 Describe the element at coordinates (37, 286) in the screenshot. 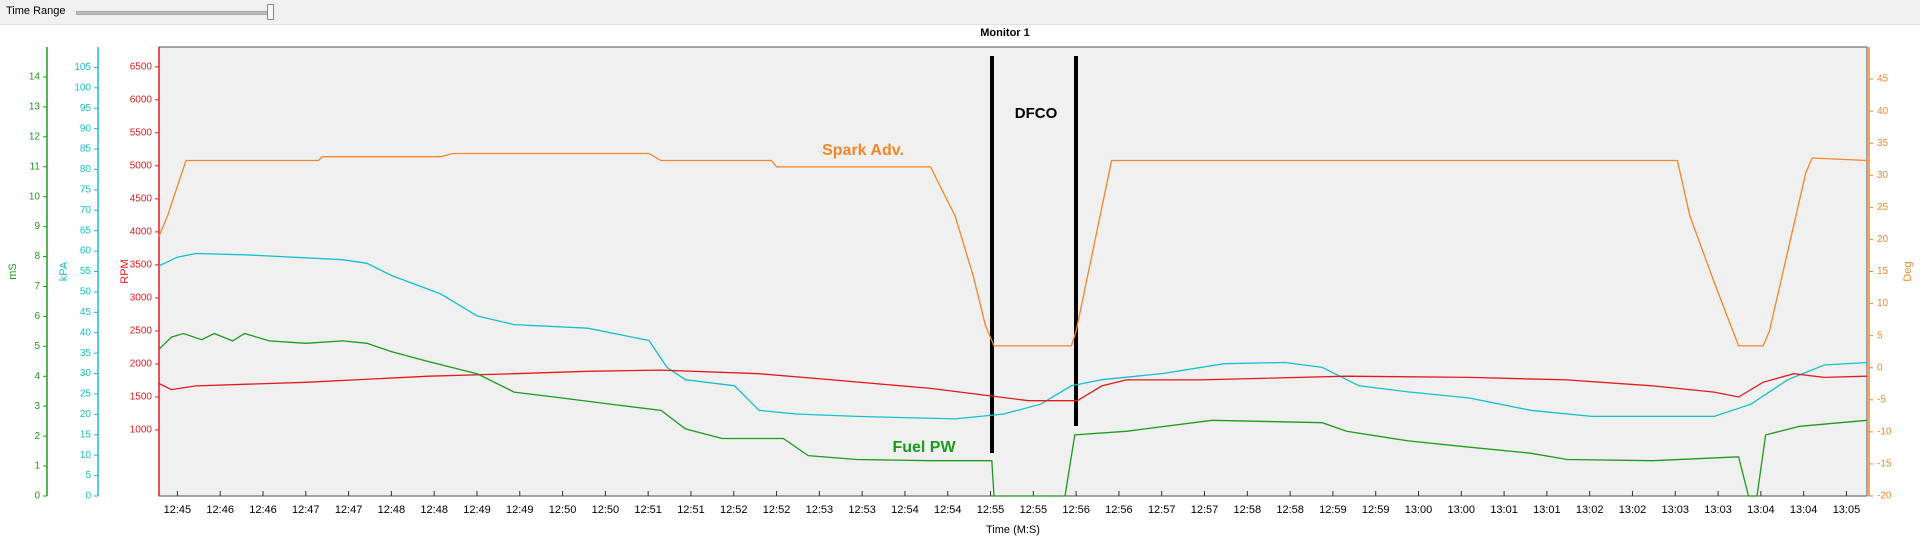

I see `y-tick-label: 7` at that location.